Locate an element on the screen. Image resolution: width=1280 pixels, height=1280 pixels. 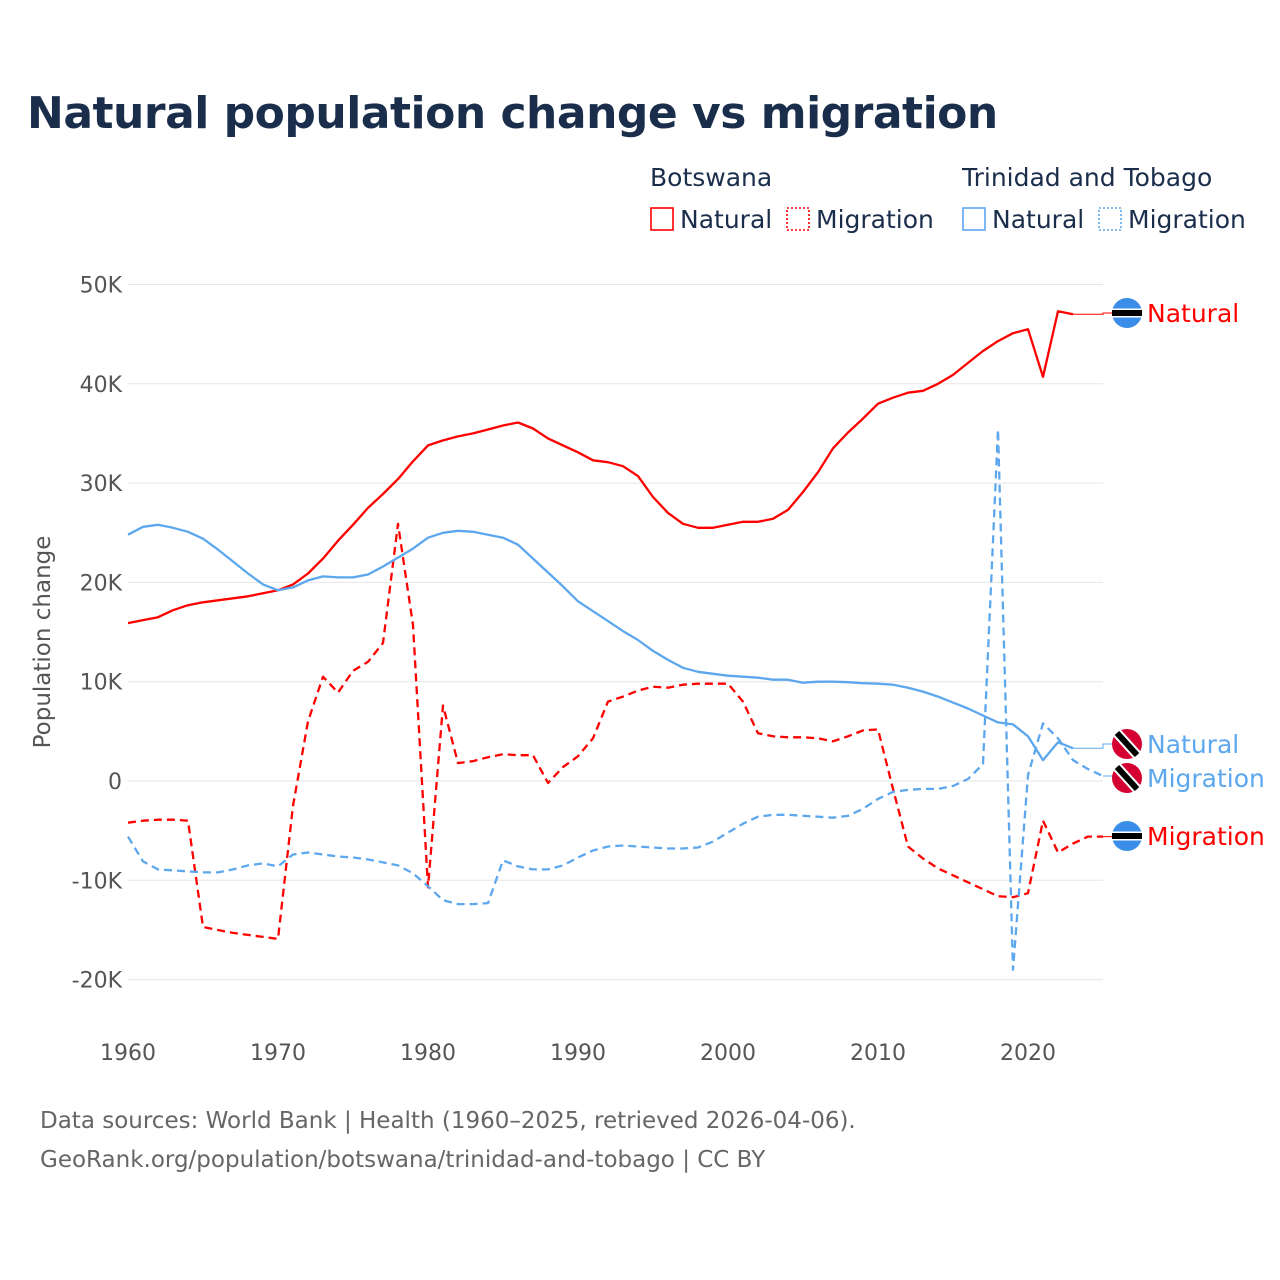
y-tick-label: 30K is located at coordinates (101, 484).